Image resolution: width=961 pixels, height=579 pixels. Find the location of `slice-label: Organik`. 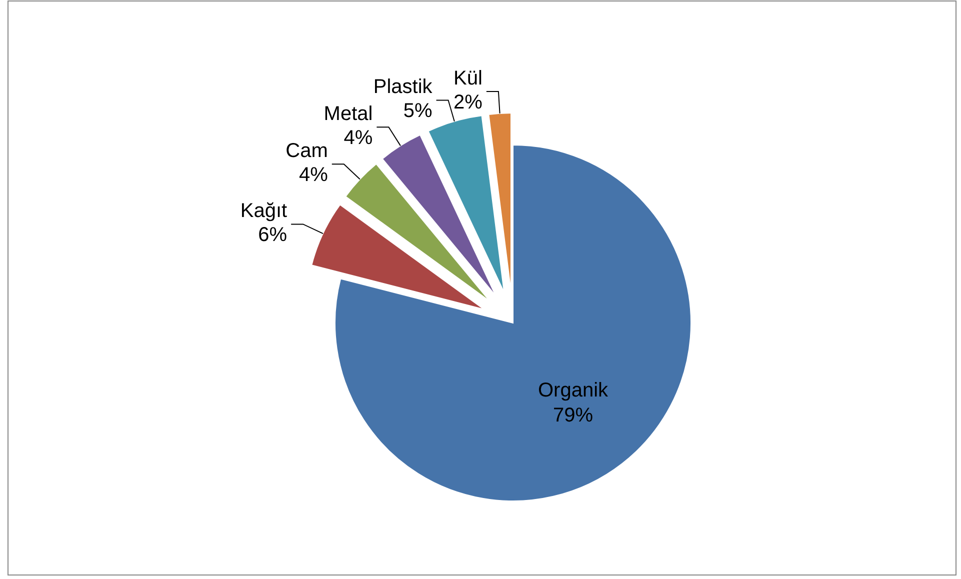

slice-label: Organik is located at coordinates (574, 390).